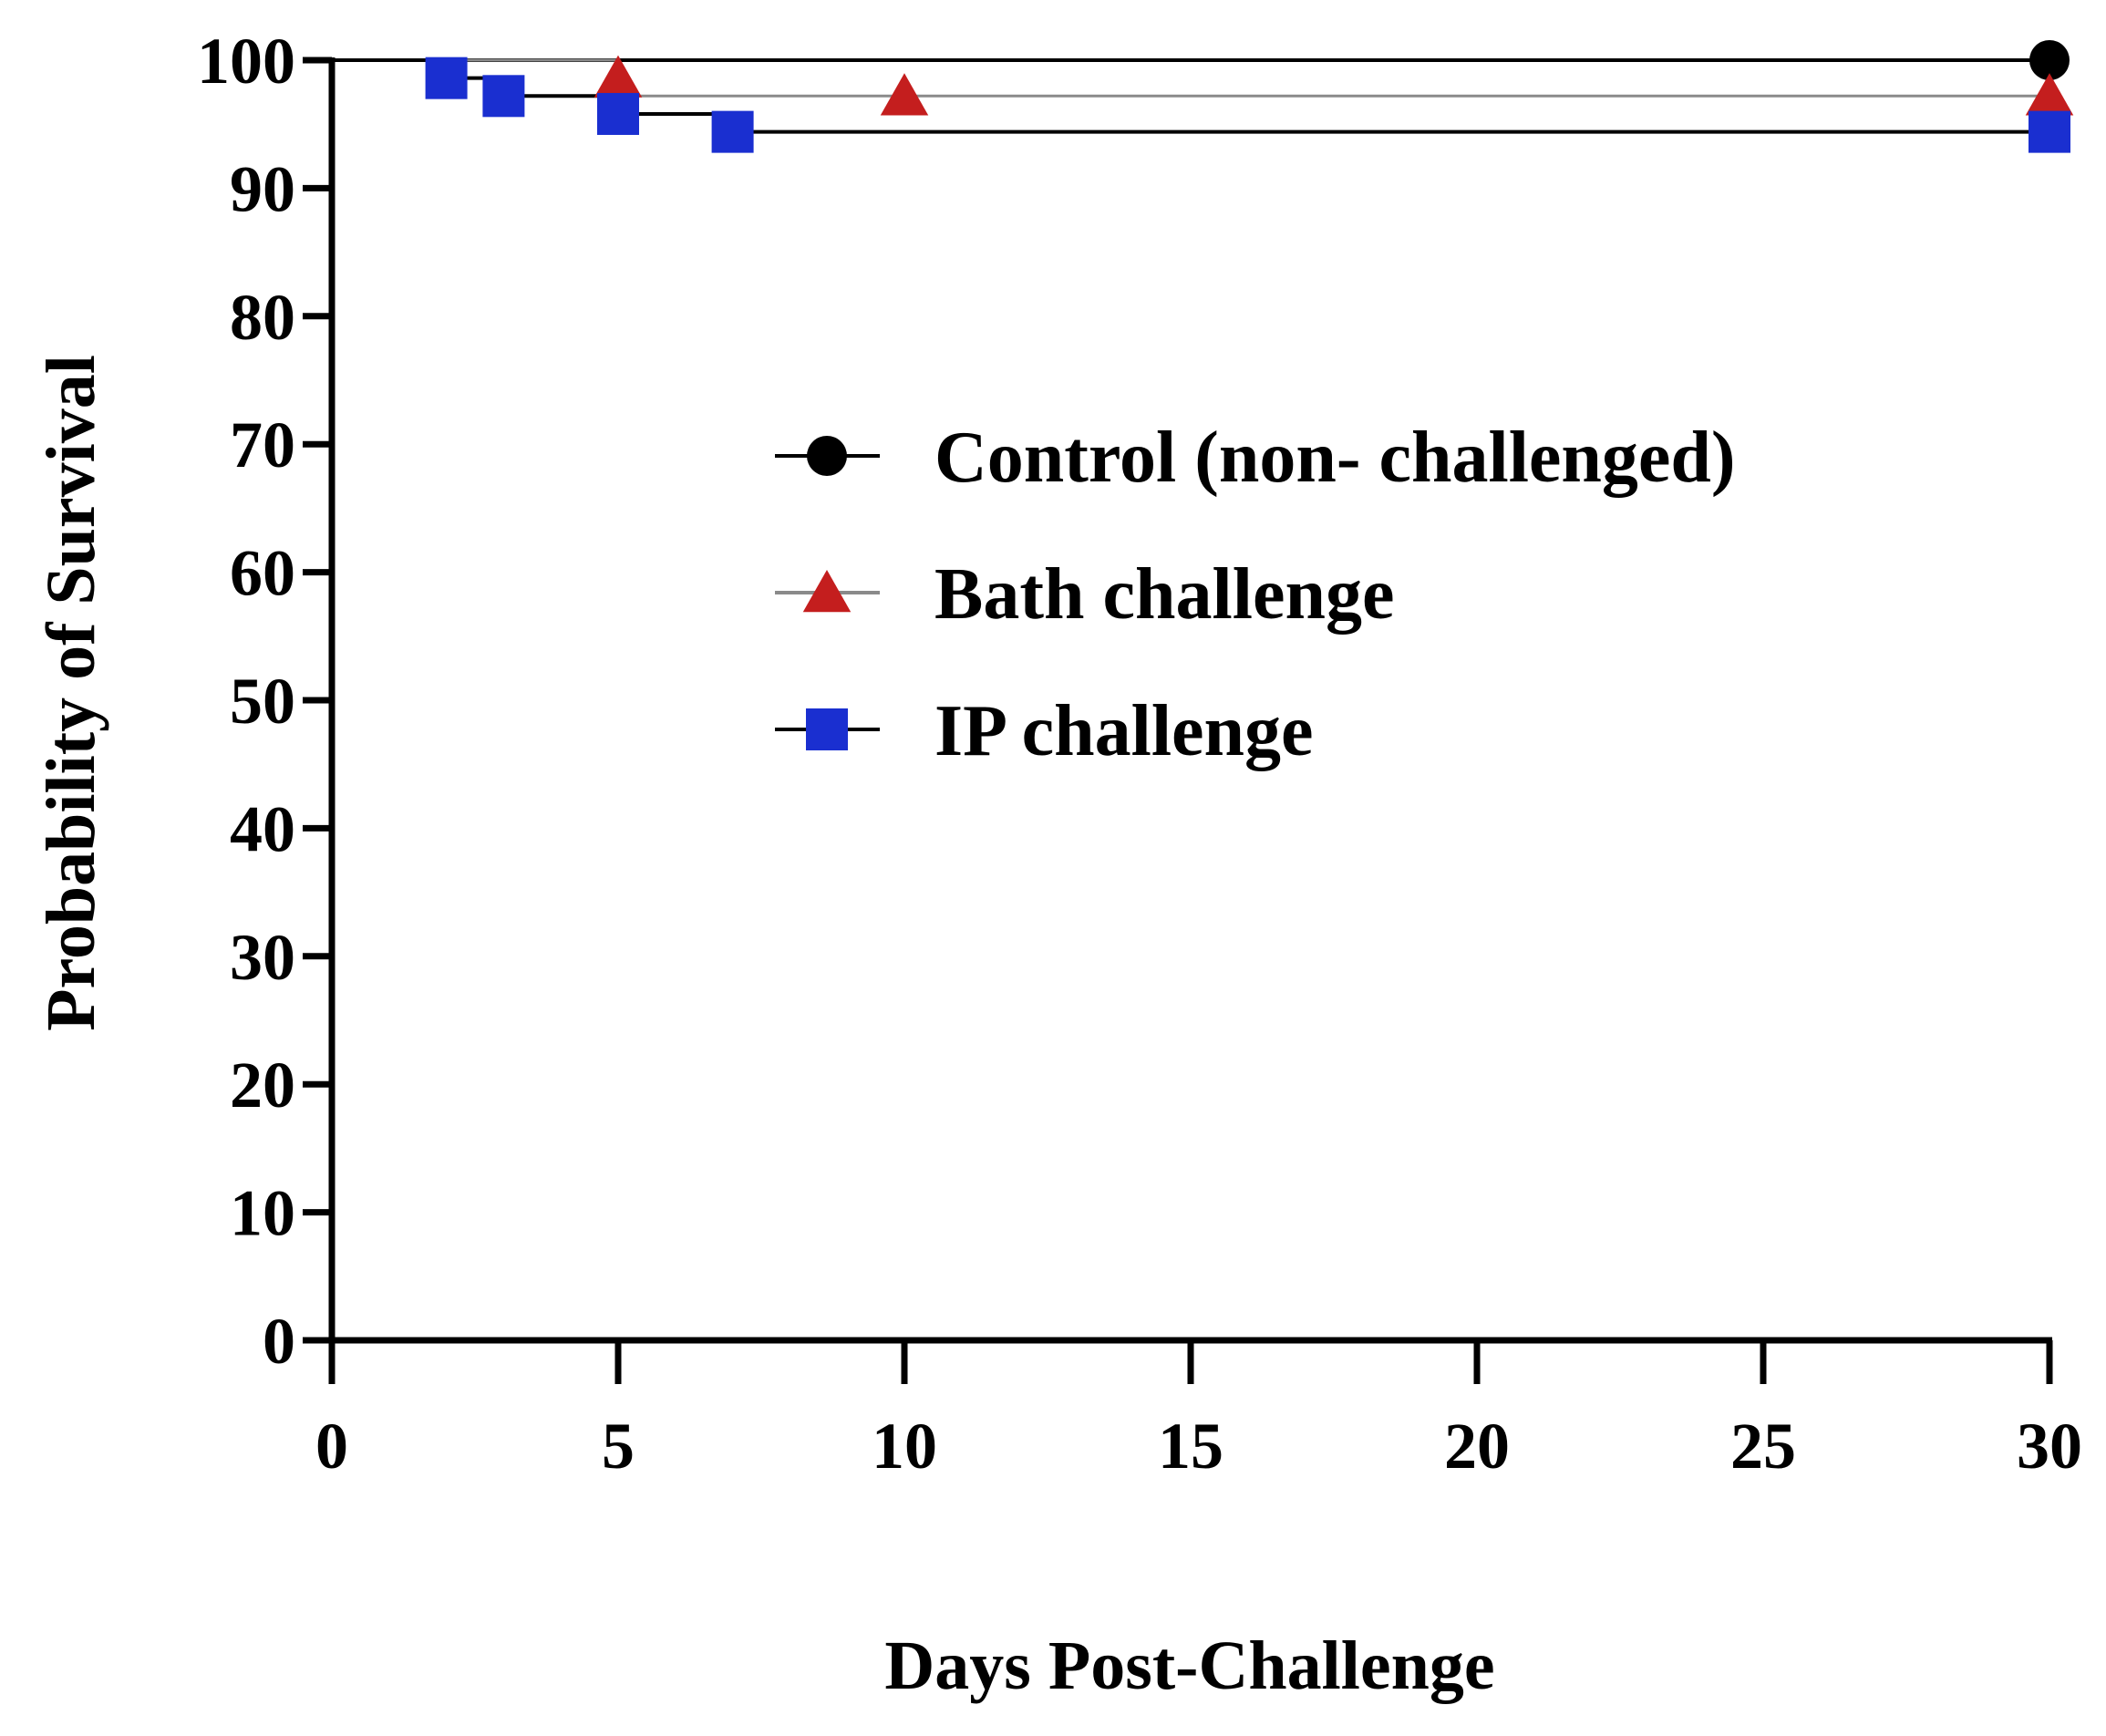 The image size is (2106, 1736). I want to click on y-tick-label: 40, so click(262, 828).